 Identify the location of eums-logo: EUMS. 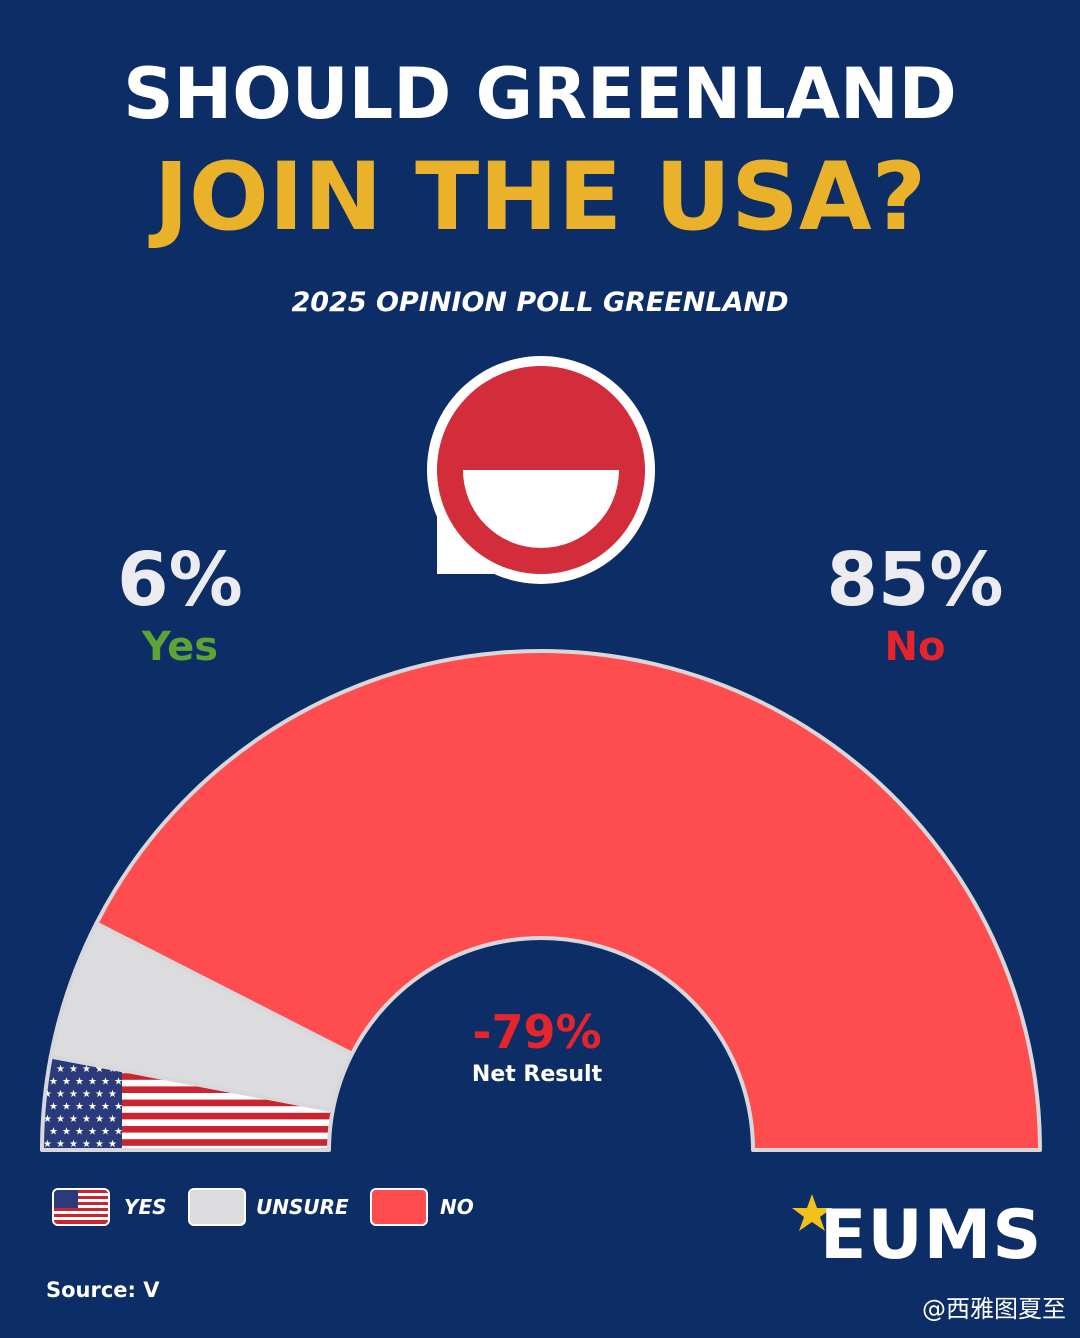
(915, 1235).